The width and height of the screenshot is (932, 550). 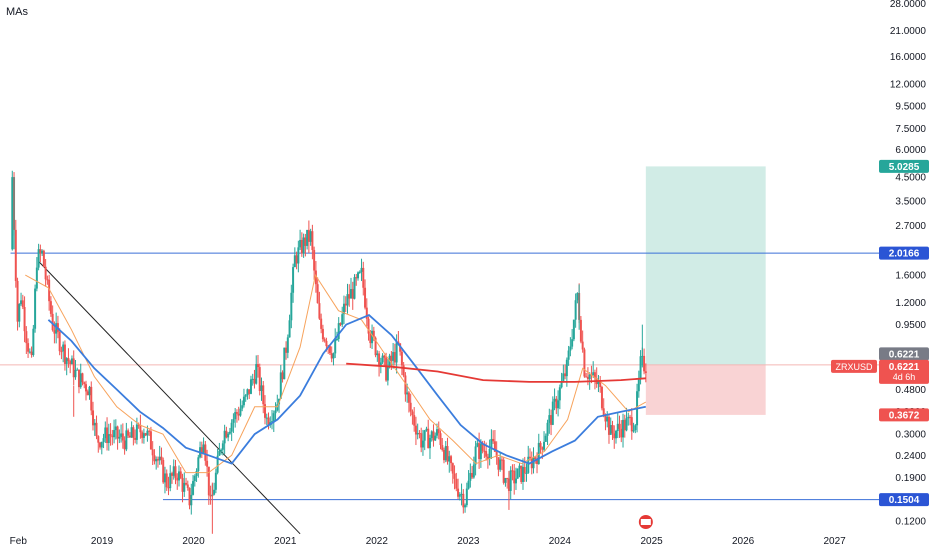 What do you see at coordinates (910, 150) in the screenshot?
I see `y-tick-label: 6.0000` at bounding box center [910, 150].